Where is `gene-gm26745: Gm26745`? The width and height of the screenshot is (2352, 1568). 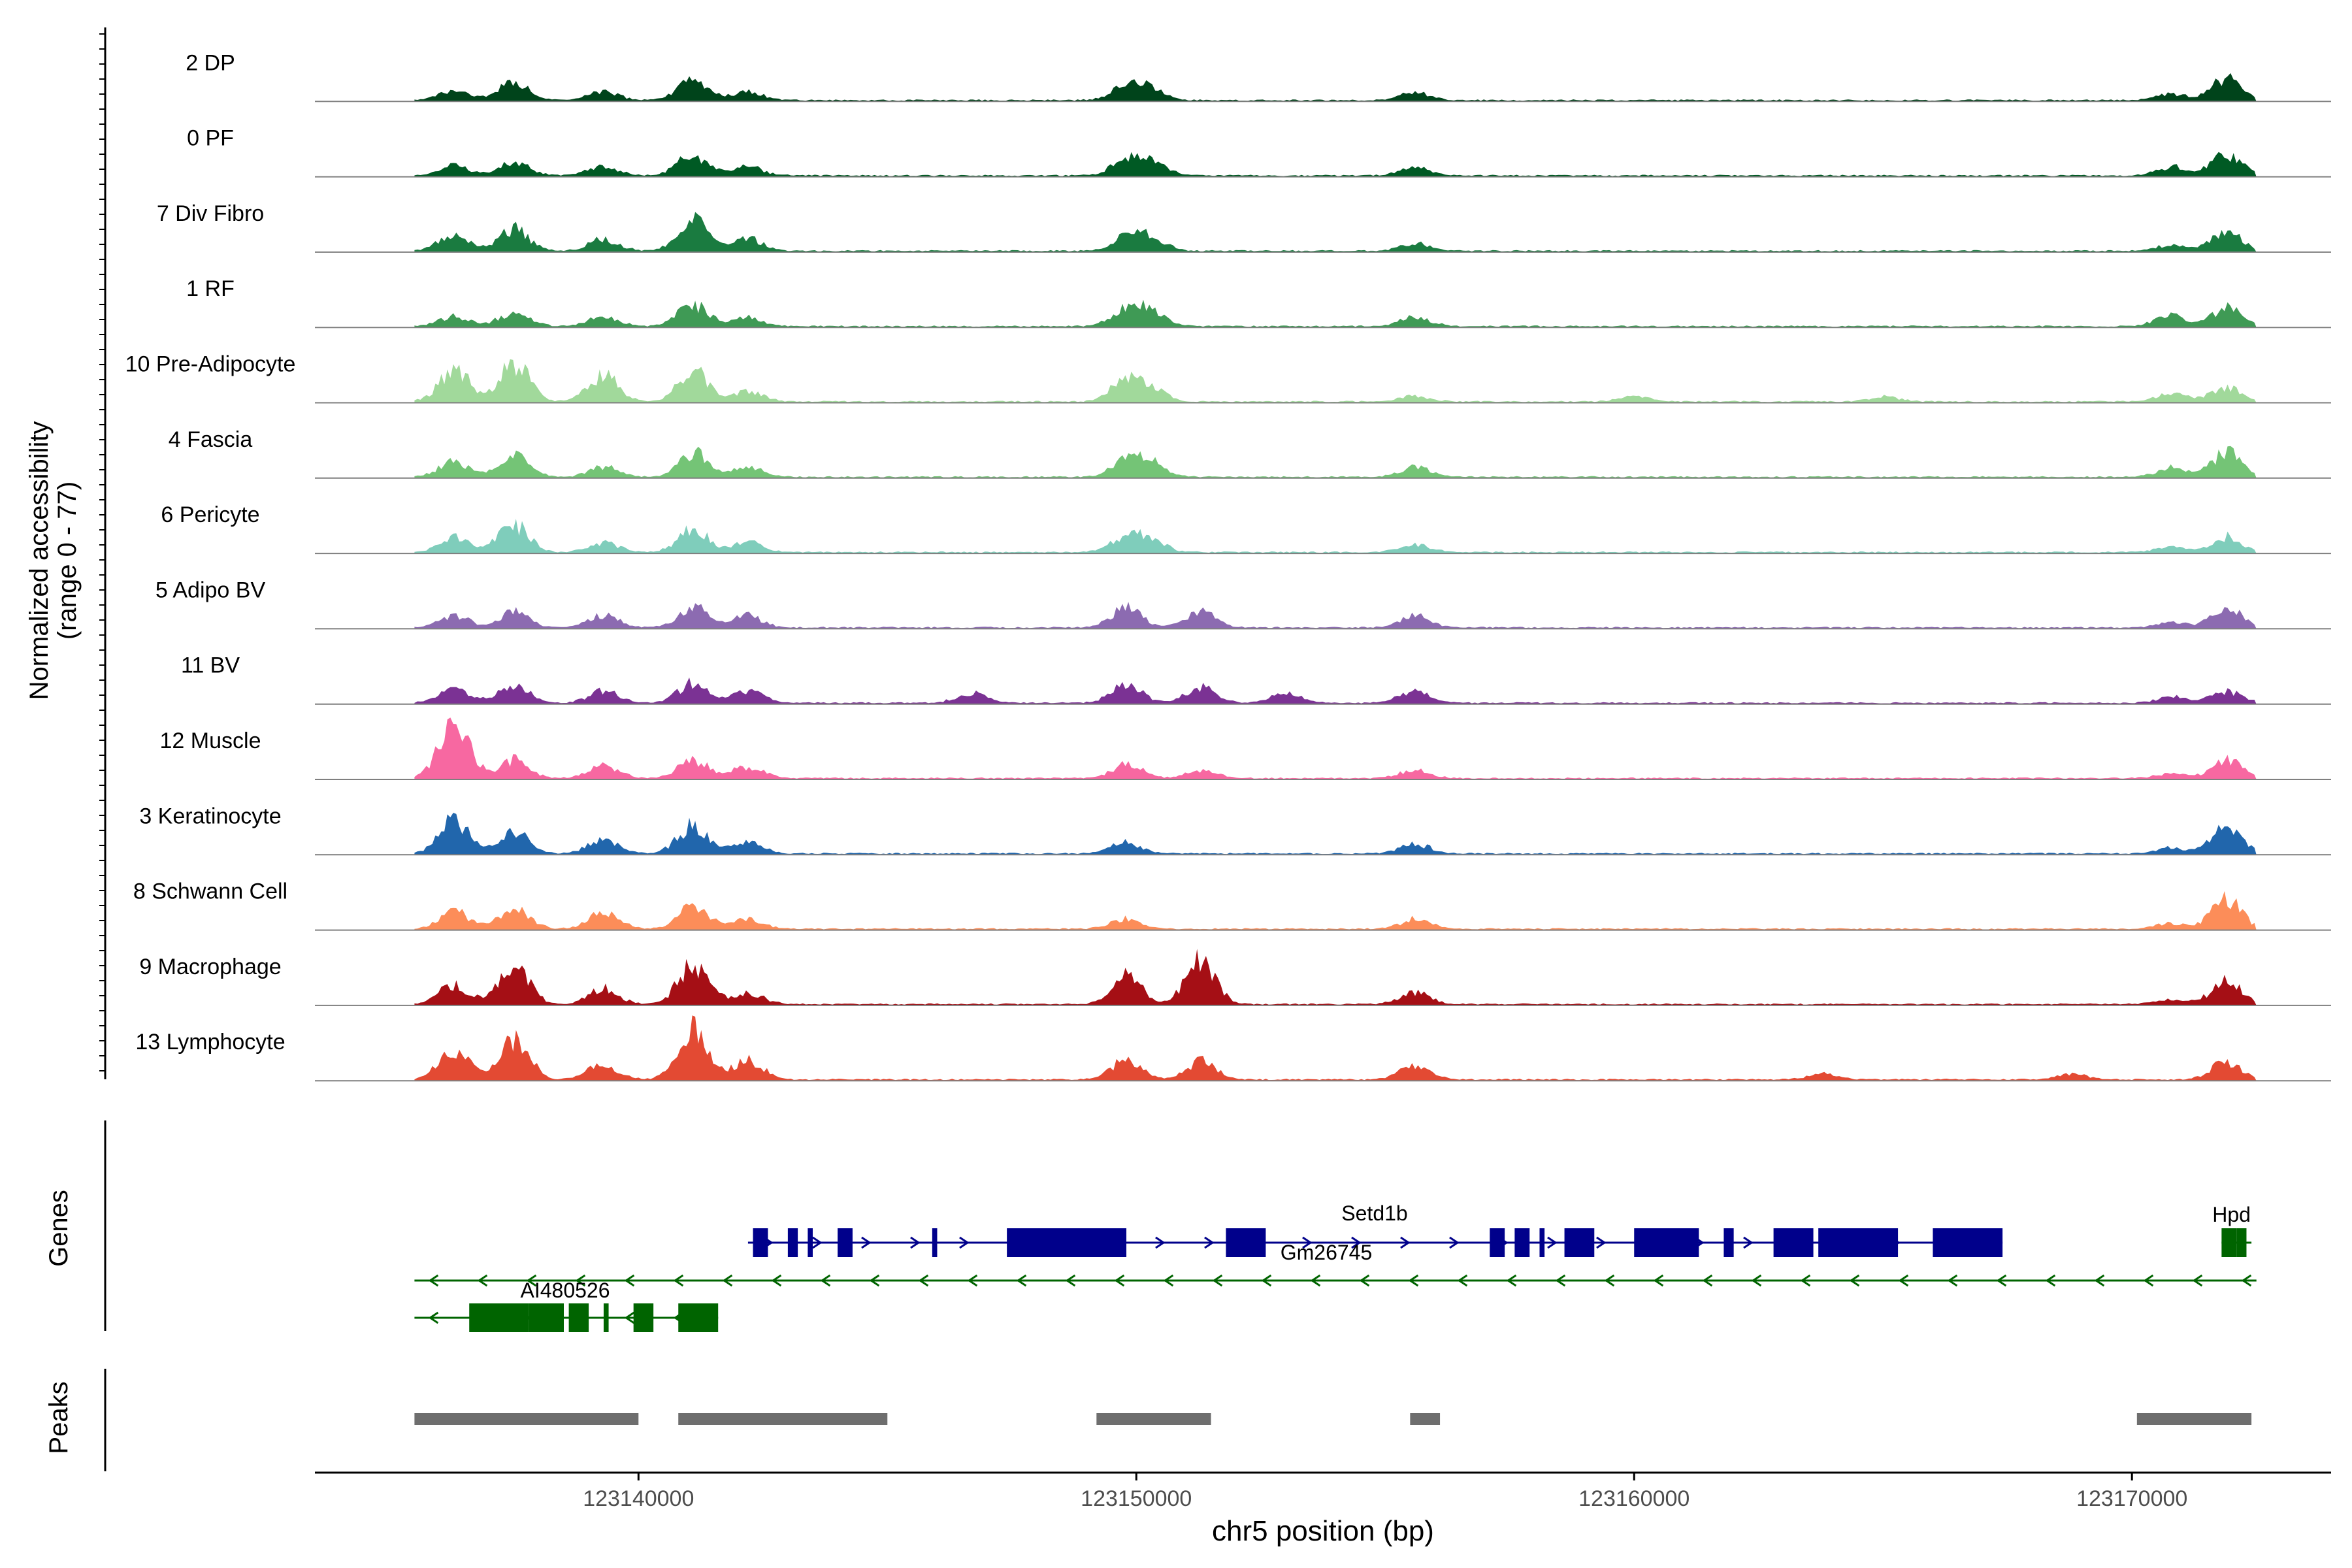 gene-gm26745: Gm26745 is located at coordinates (1335, 1264).